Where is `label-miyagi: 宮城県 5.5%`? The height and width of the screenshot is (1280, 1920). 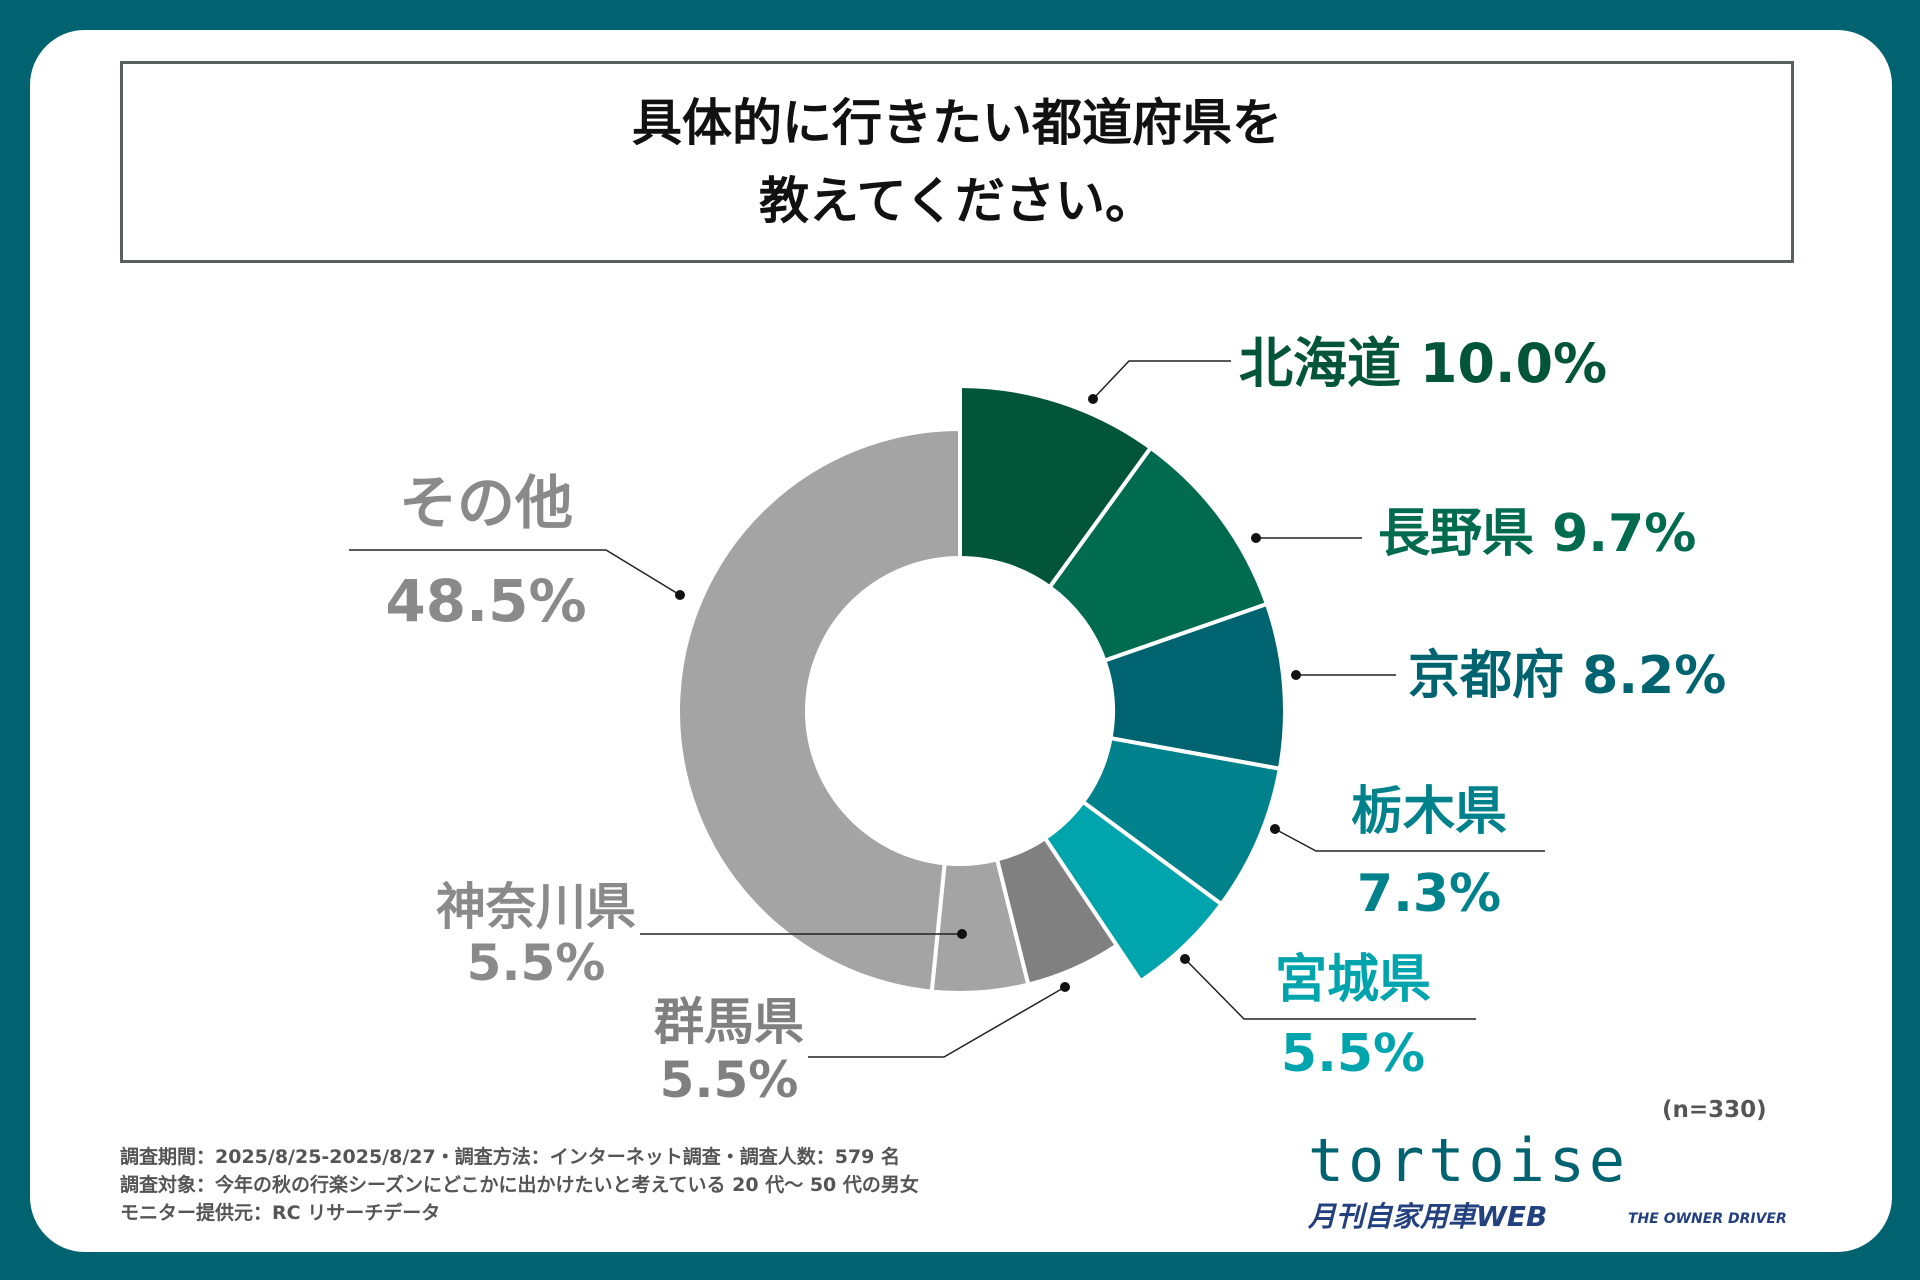
label-miyagi: 宮城県 5.5% is located at coordinates (1352, 1017).